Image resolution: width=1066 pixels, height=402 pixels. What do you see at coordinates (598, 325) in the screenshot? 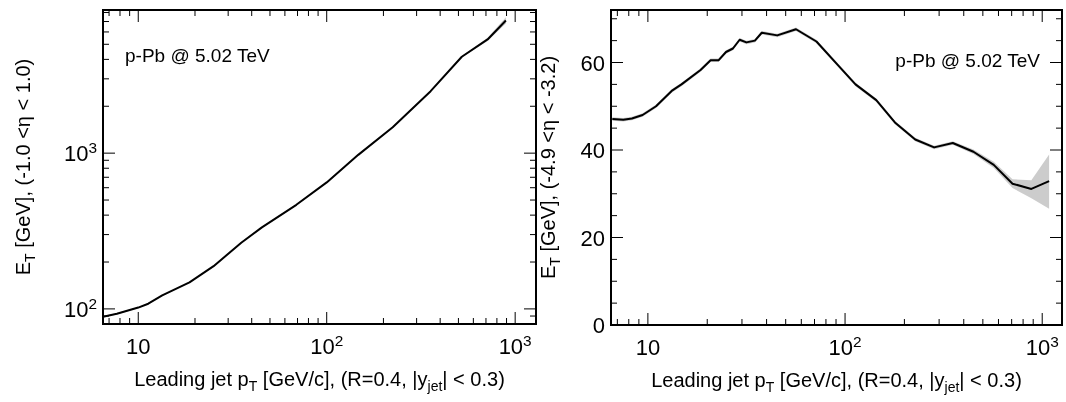
I see `y-tick-label: 0` at bounding box center [598, 325].